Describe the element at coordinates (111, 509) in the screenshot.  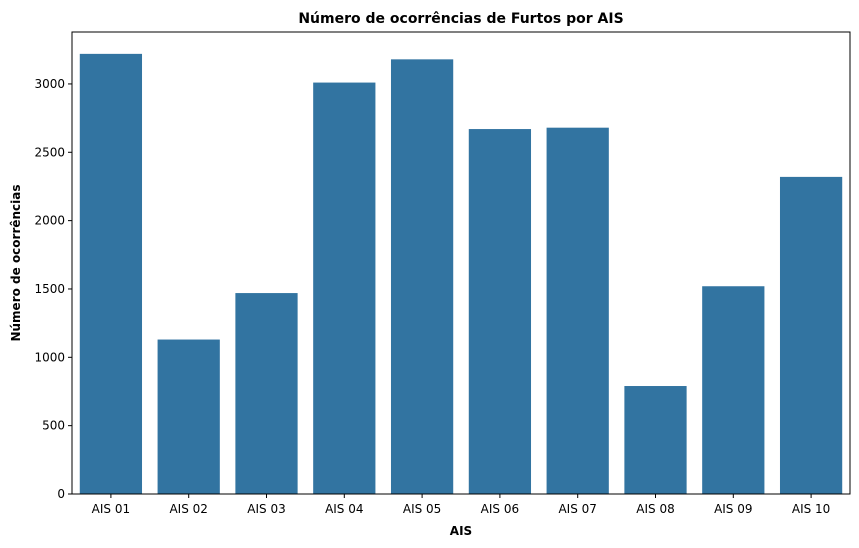
I see `x-tick-label: AIS 01` at that location.